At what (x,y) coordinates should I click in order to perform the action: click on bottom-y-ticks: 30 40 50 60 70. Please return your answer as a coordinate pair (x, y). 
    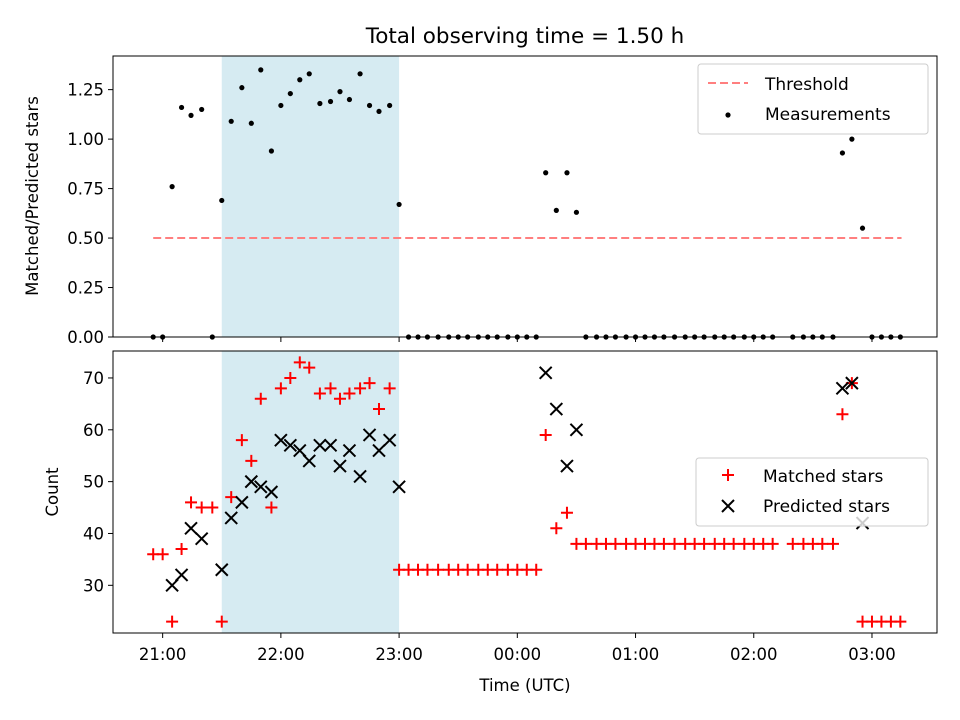
    Looking at the image, I should click on (98, 482).